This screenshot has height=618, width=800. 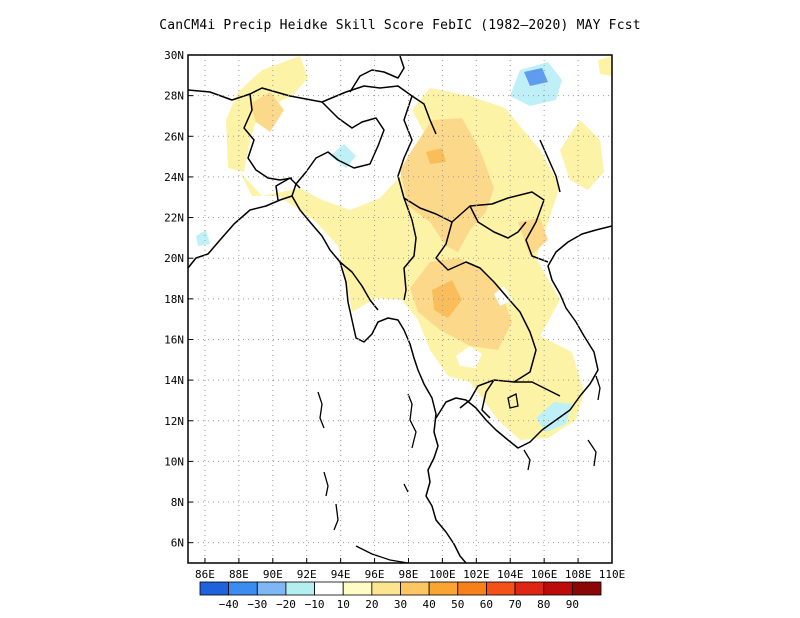 I want to click on lat-tick-label: 16N, so click(x=174, y=339).